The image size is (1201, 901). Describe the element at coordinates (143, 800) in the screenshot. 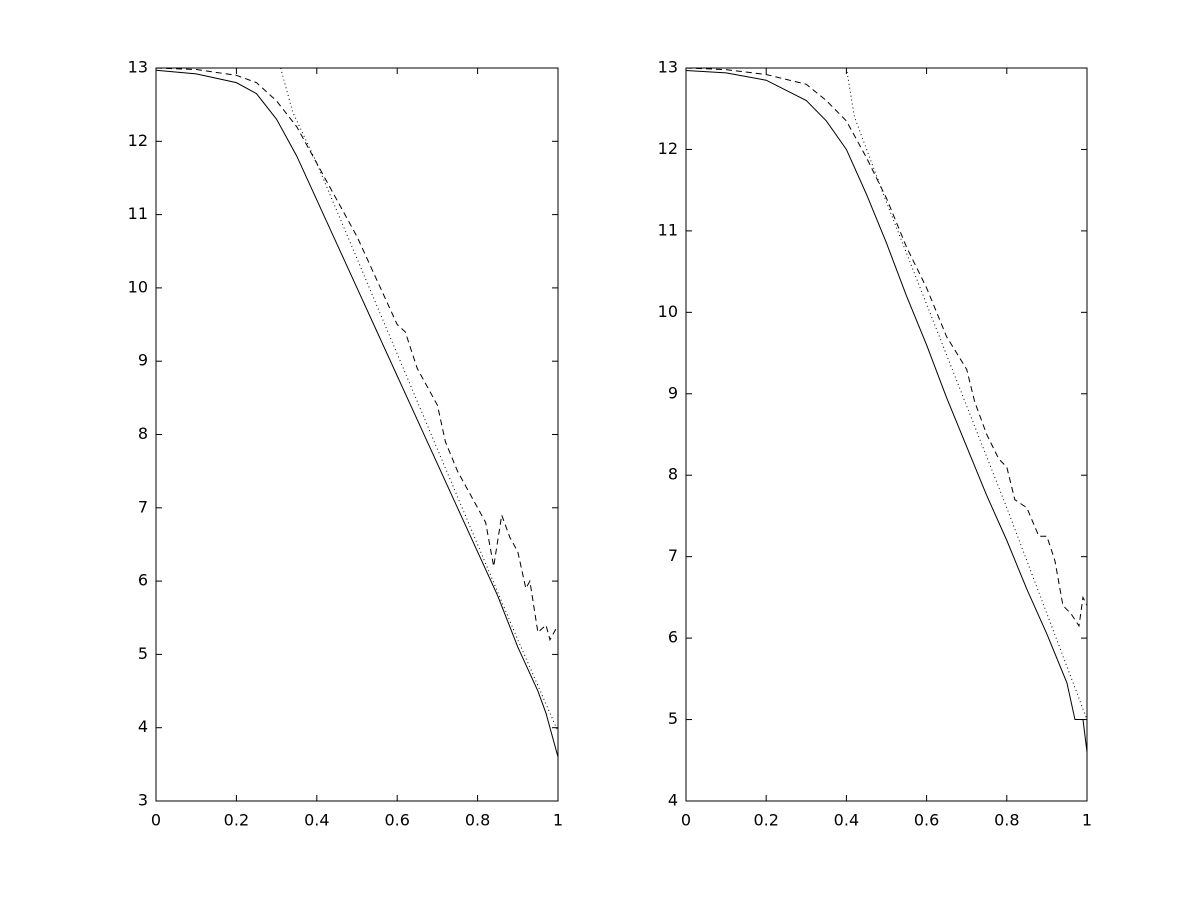

I see `y-tick-label: 3` at that location.